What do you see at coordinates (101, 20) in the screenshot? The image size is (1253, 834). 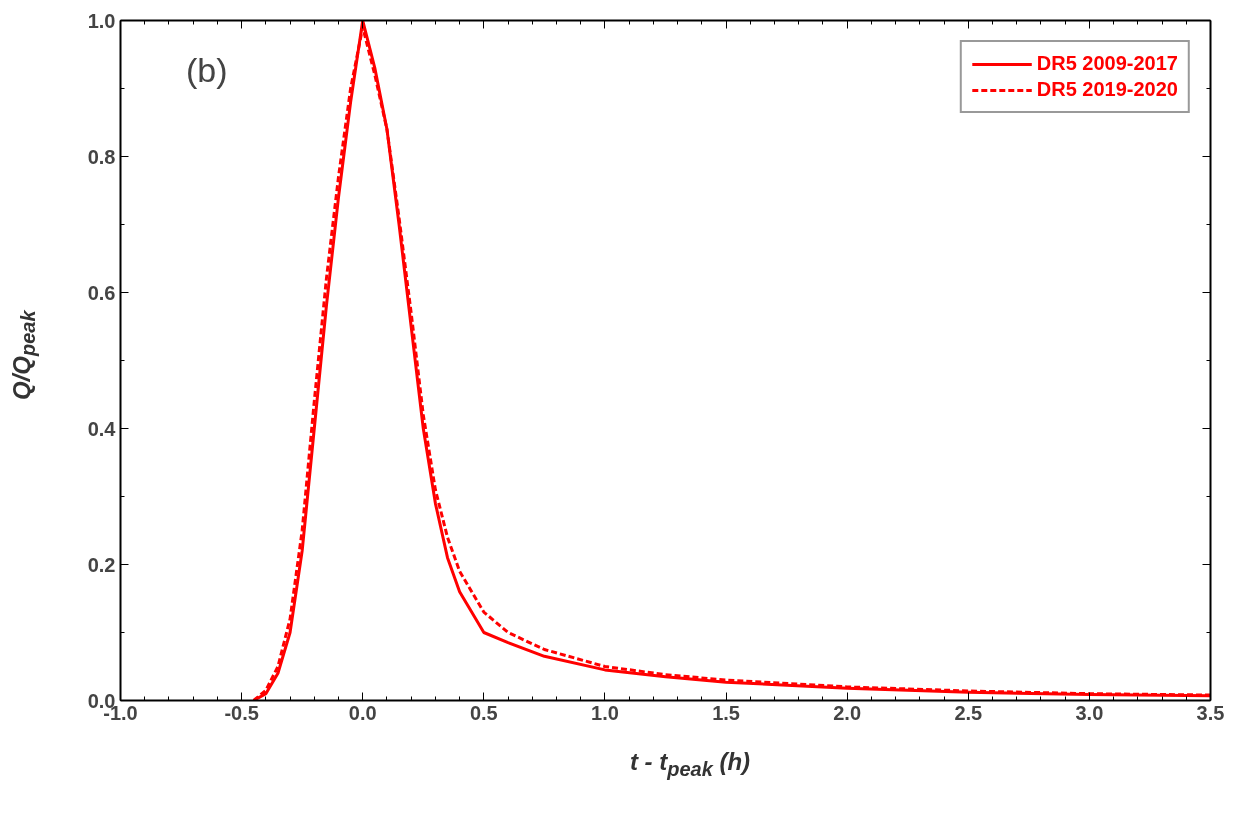 I see `y-tick-label: 1.0` at bounding box center [101, 20].